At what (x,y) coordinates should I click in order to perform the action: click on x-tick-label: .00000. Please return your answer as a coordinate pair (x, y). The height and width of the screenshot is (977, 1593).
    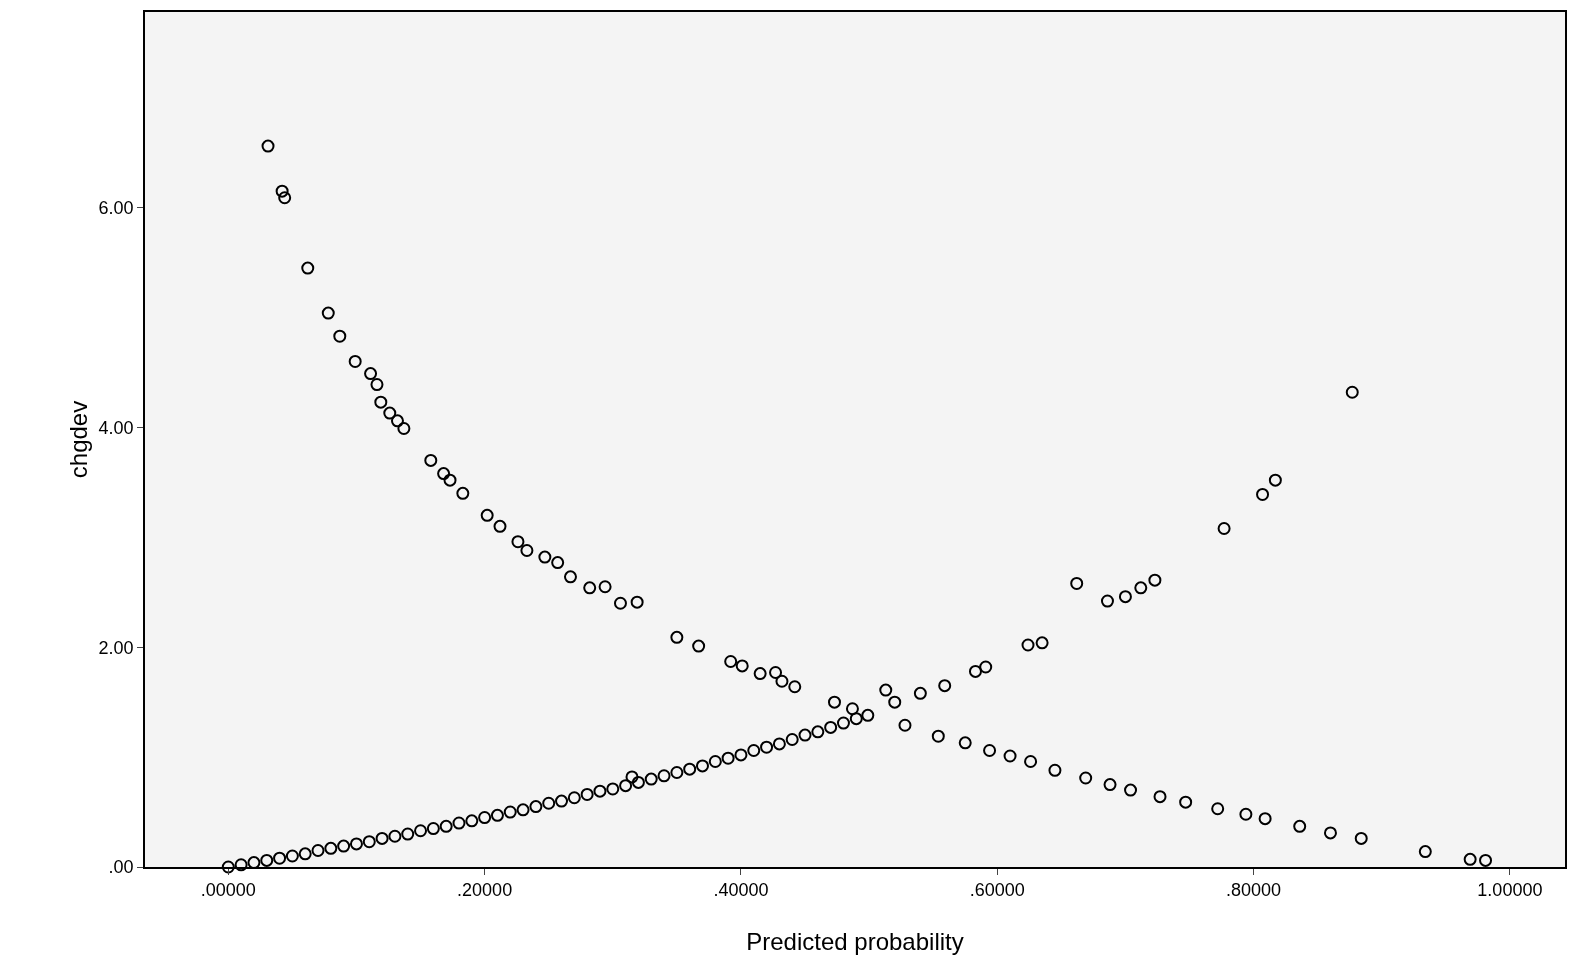
    Looking at the image, I should click on (228, 890).